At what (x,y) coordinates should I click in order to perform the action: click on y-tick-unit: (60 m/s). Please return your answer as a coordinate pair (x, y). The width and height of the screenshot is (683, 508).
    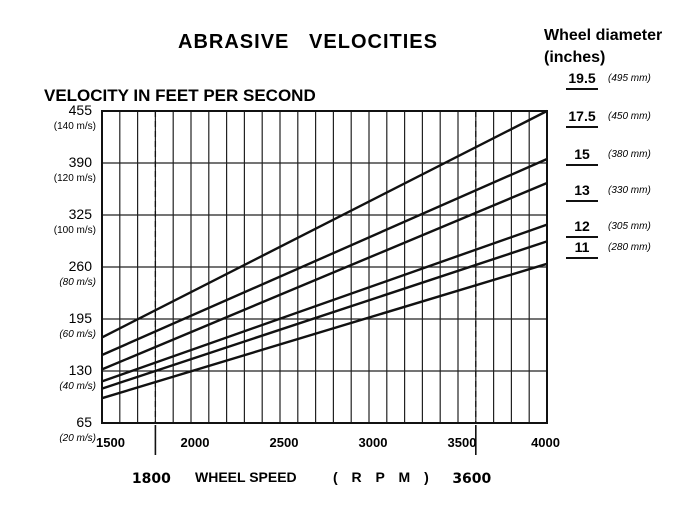
    Looking at the image, I should click on (77, 334).